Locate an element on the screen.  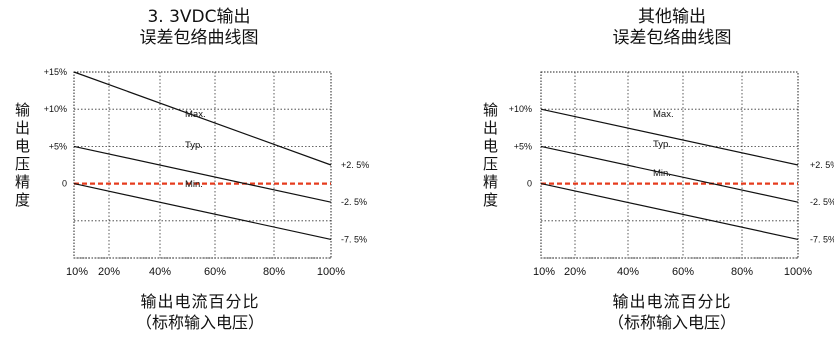
chart-title: 其他输出 is located at coordinates (672, 17).